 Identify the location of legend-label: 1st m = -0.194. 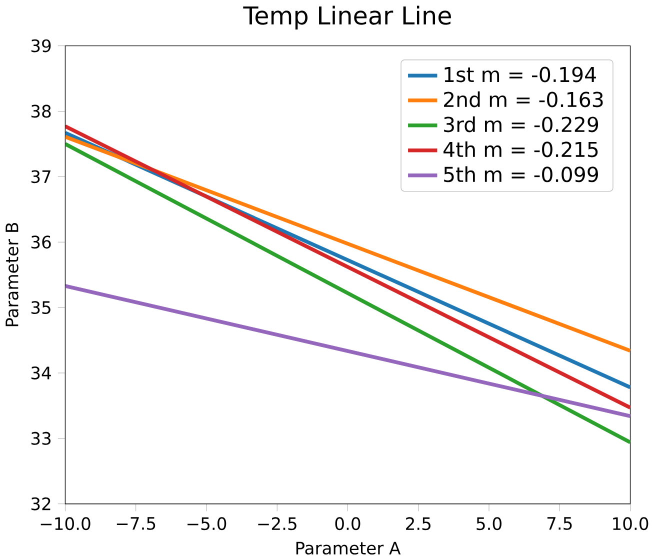
(520, 74).